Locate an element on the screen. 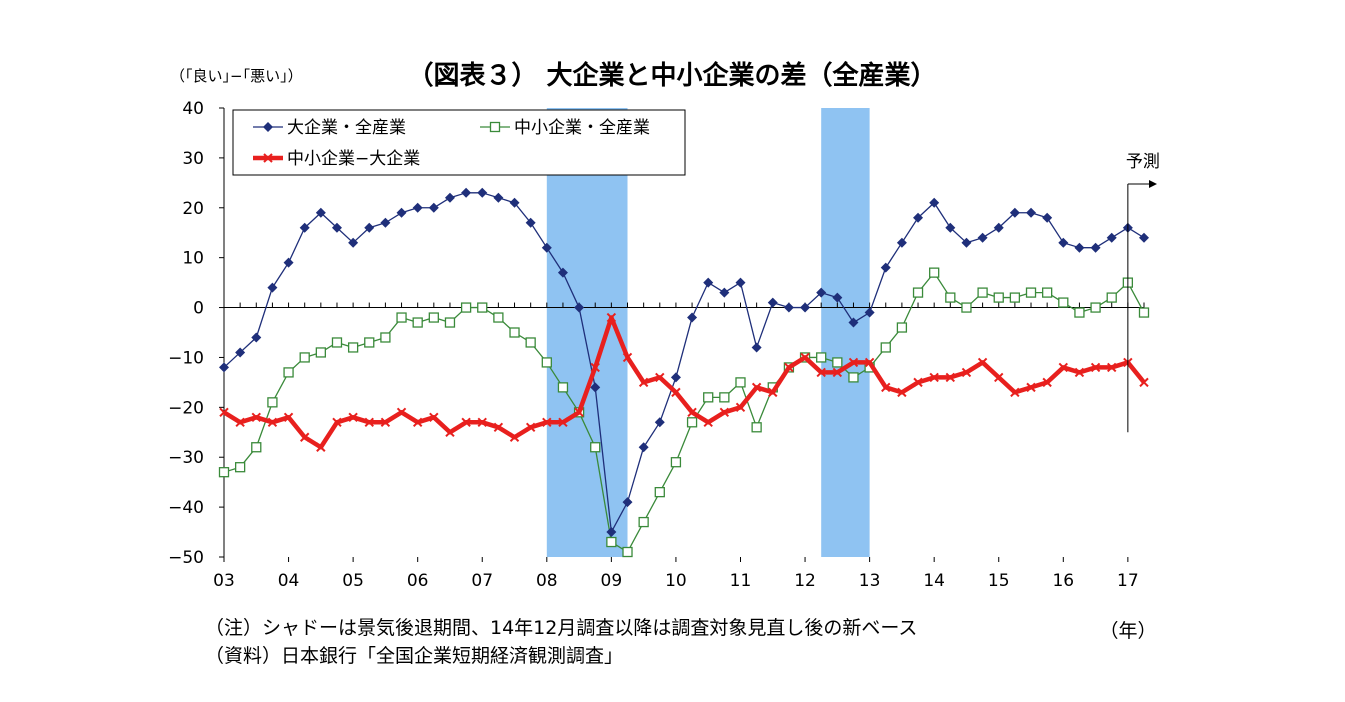 This screenshot has height=702, width=1345. x-tick-label: 07 is located at coordinates (482, 581).